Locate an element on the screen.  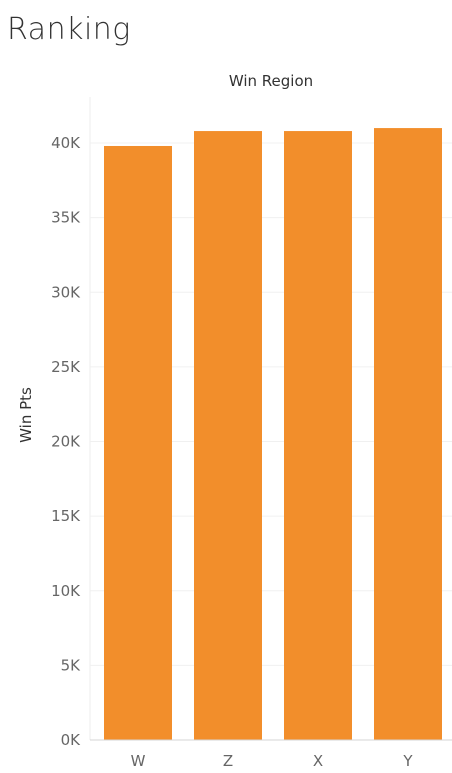
y-tick-label: 30K is located at coordinates (66, 292).